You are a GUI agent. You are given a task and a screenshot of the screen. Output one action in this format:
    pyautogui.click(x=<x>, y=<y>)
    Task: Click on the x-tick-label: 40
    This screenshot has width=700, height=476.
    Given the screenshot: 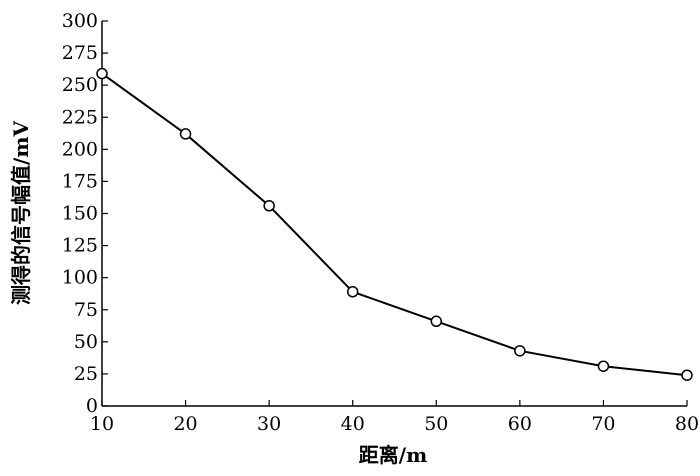 What is the action you would take?
    pyautogui.click(x=353, y=424)
    